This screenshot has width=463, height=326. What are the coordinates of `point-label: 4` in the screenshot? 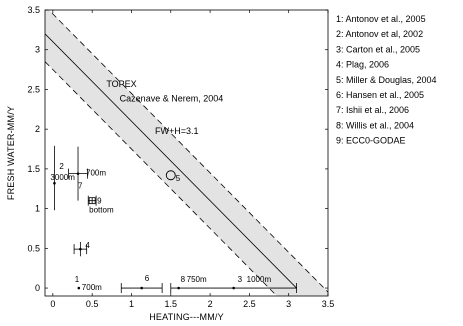 It's located at (87, 245).